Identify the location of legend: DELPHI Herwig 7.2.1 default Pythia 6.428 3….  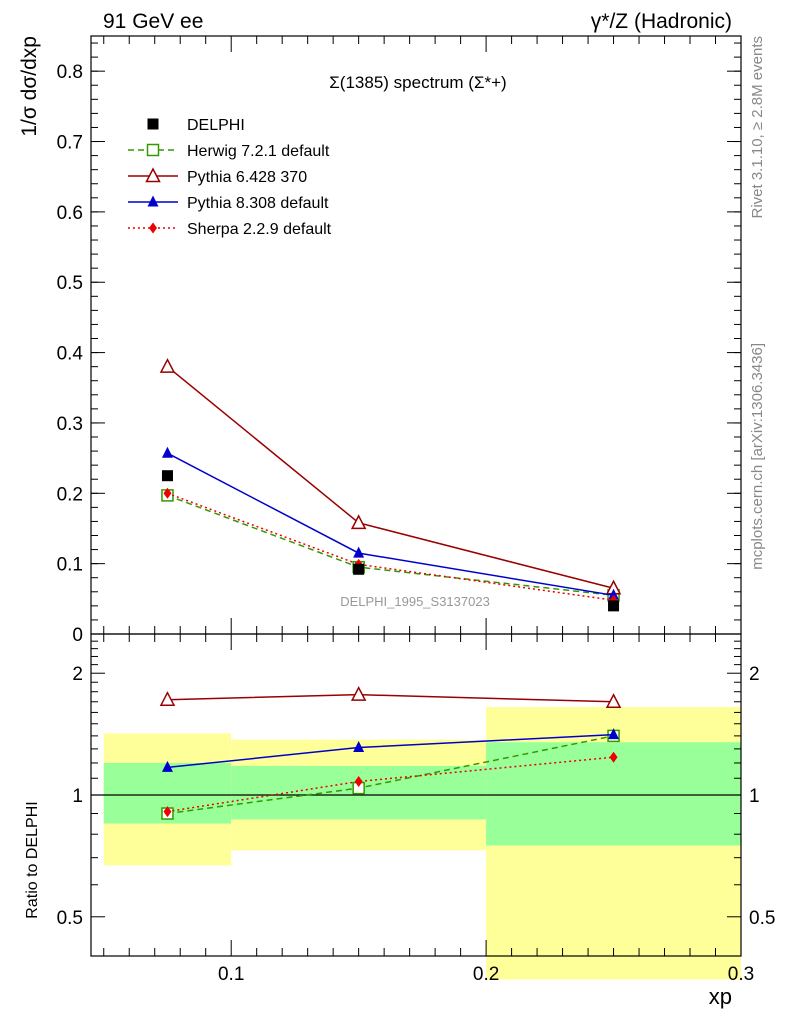
(230, 177).